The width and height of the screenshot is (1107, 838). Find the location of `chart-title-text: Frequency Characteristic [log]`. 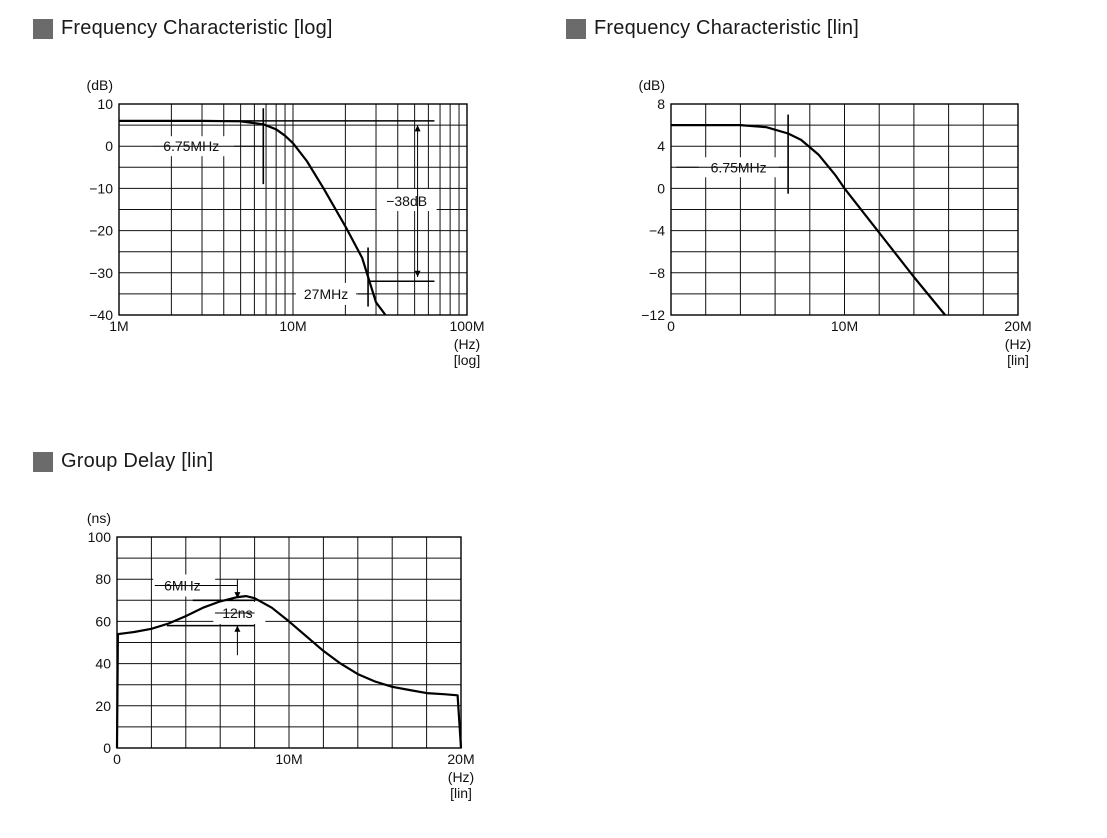

chart-title-text: Frequency Characteristic [log] is located at coordinates (197, 28).